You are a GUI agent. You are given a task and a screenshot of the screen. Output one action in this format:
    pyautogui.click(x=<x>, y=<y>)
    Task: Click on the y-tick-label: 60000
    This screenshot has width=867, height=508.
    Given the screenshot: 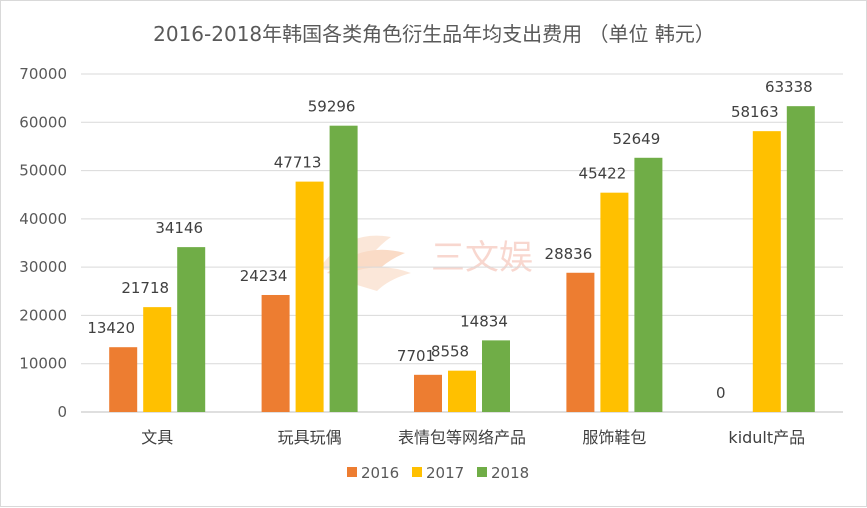 What is the action you would take?
    pyautogui.click(x=43, y=122)
    